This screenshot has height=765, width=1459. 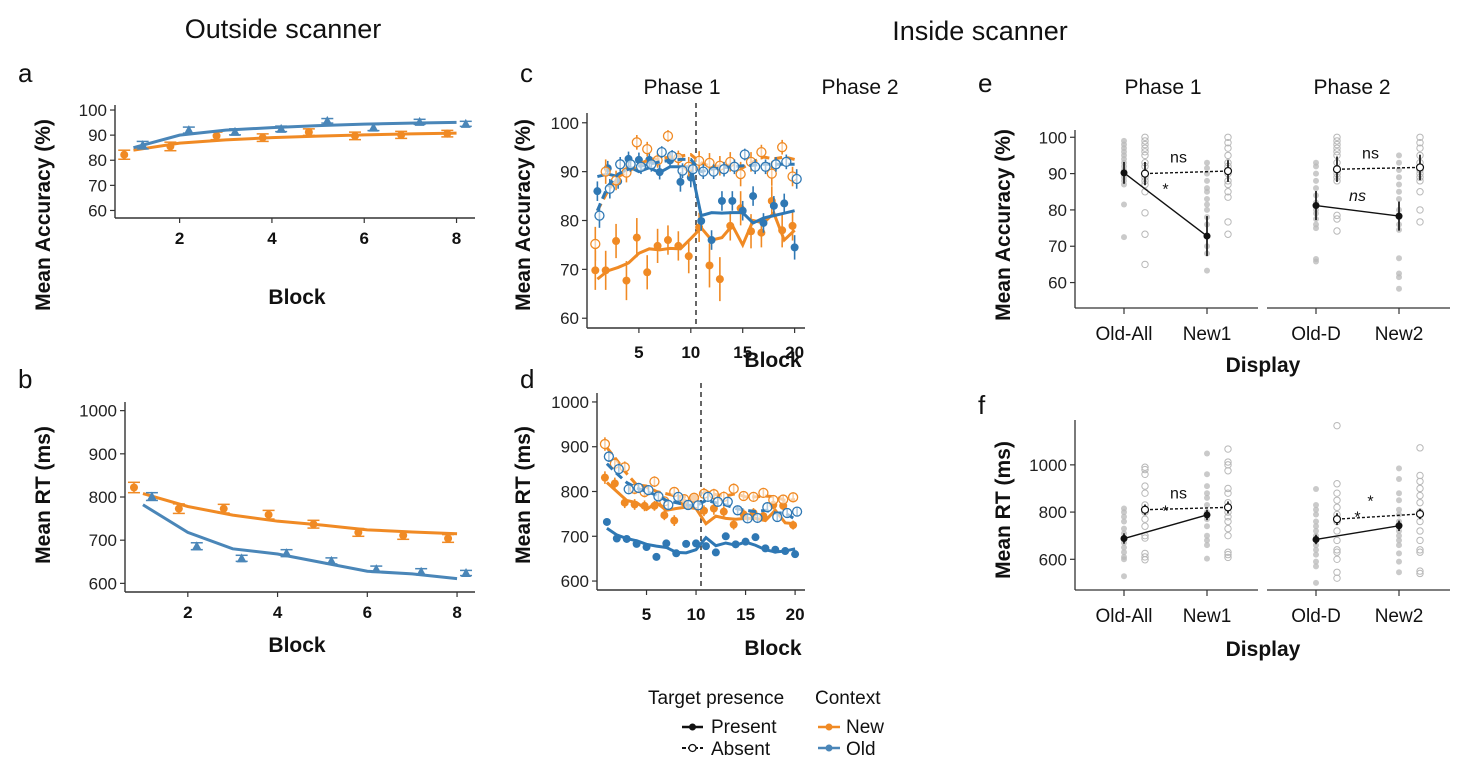 What do you see at coordinates (982, 405) in the screenshot?
I see `panel-label-f: f` at bounding box center [982, 405].